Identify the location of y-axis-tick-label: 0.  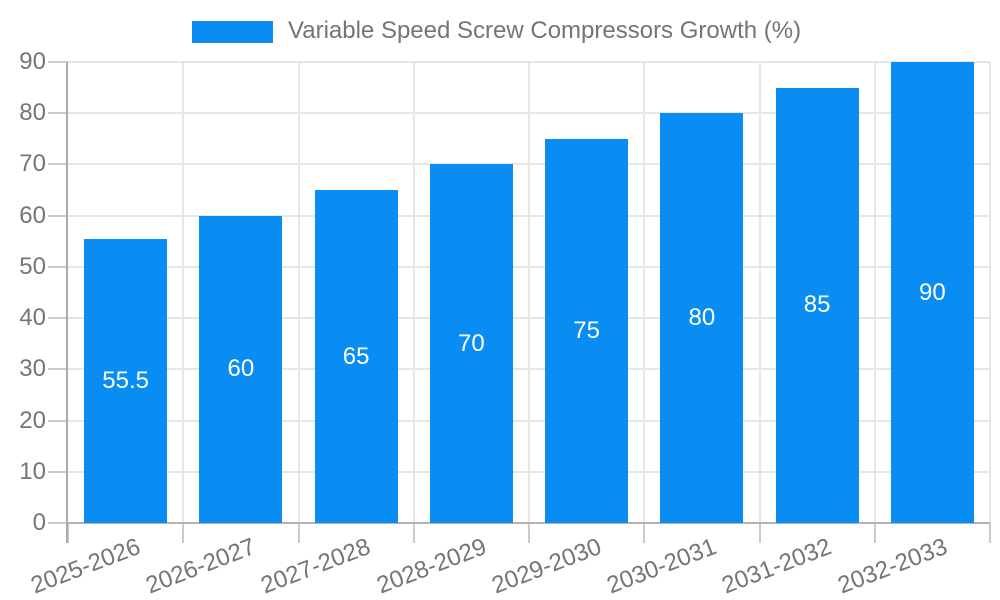
(39, 522).